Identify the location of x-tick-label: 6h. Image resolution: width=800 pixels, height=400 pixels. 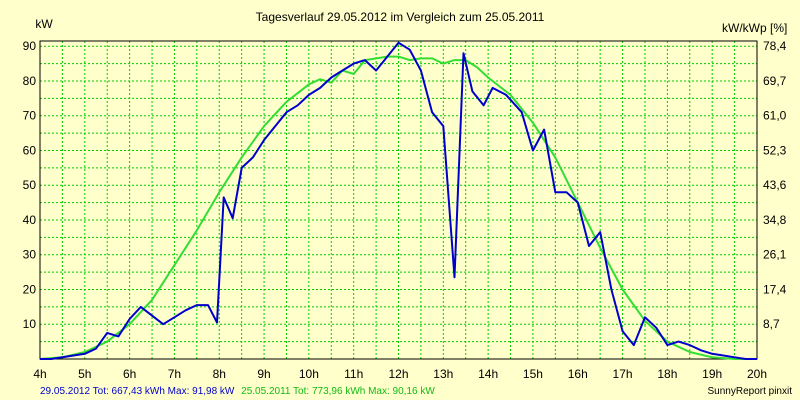
(129, 374).